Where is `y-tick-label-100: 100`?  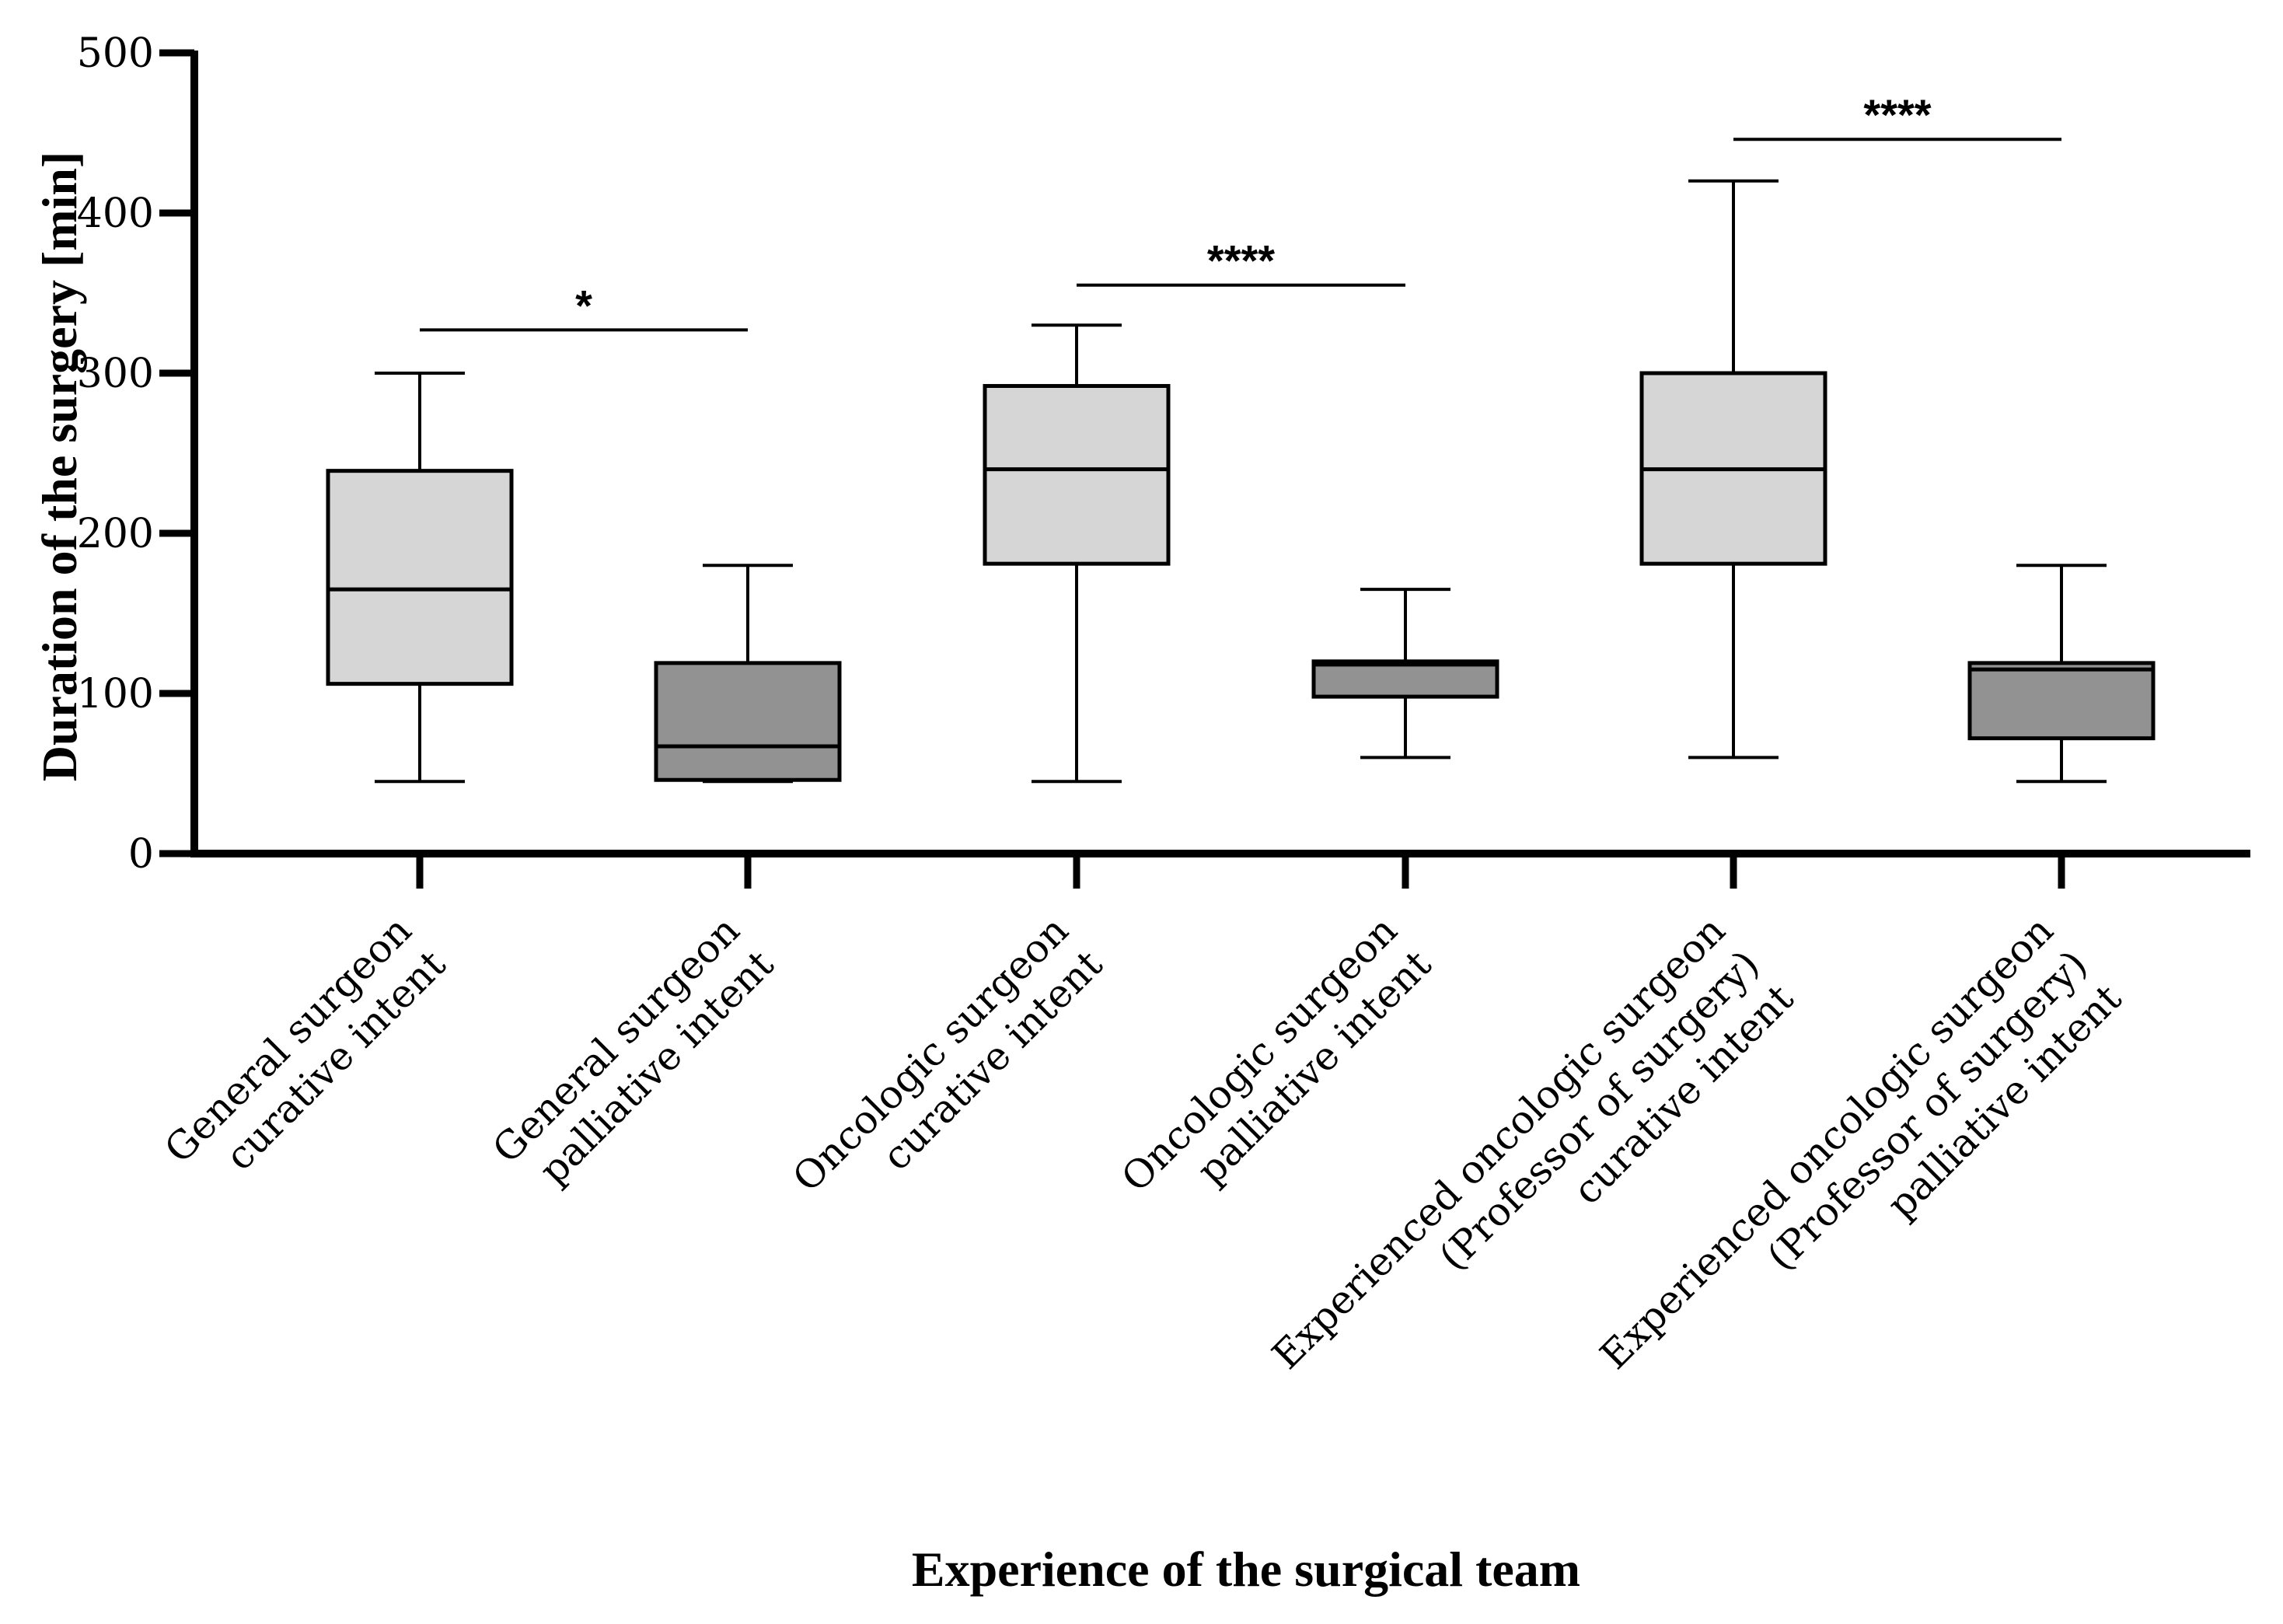
y-tick-label-100: 100 is located at coordinates (115, 694).